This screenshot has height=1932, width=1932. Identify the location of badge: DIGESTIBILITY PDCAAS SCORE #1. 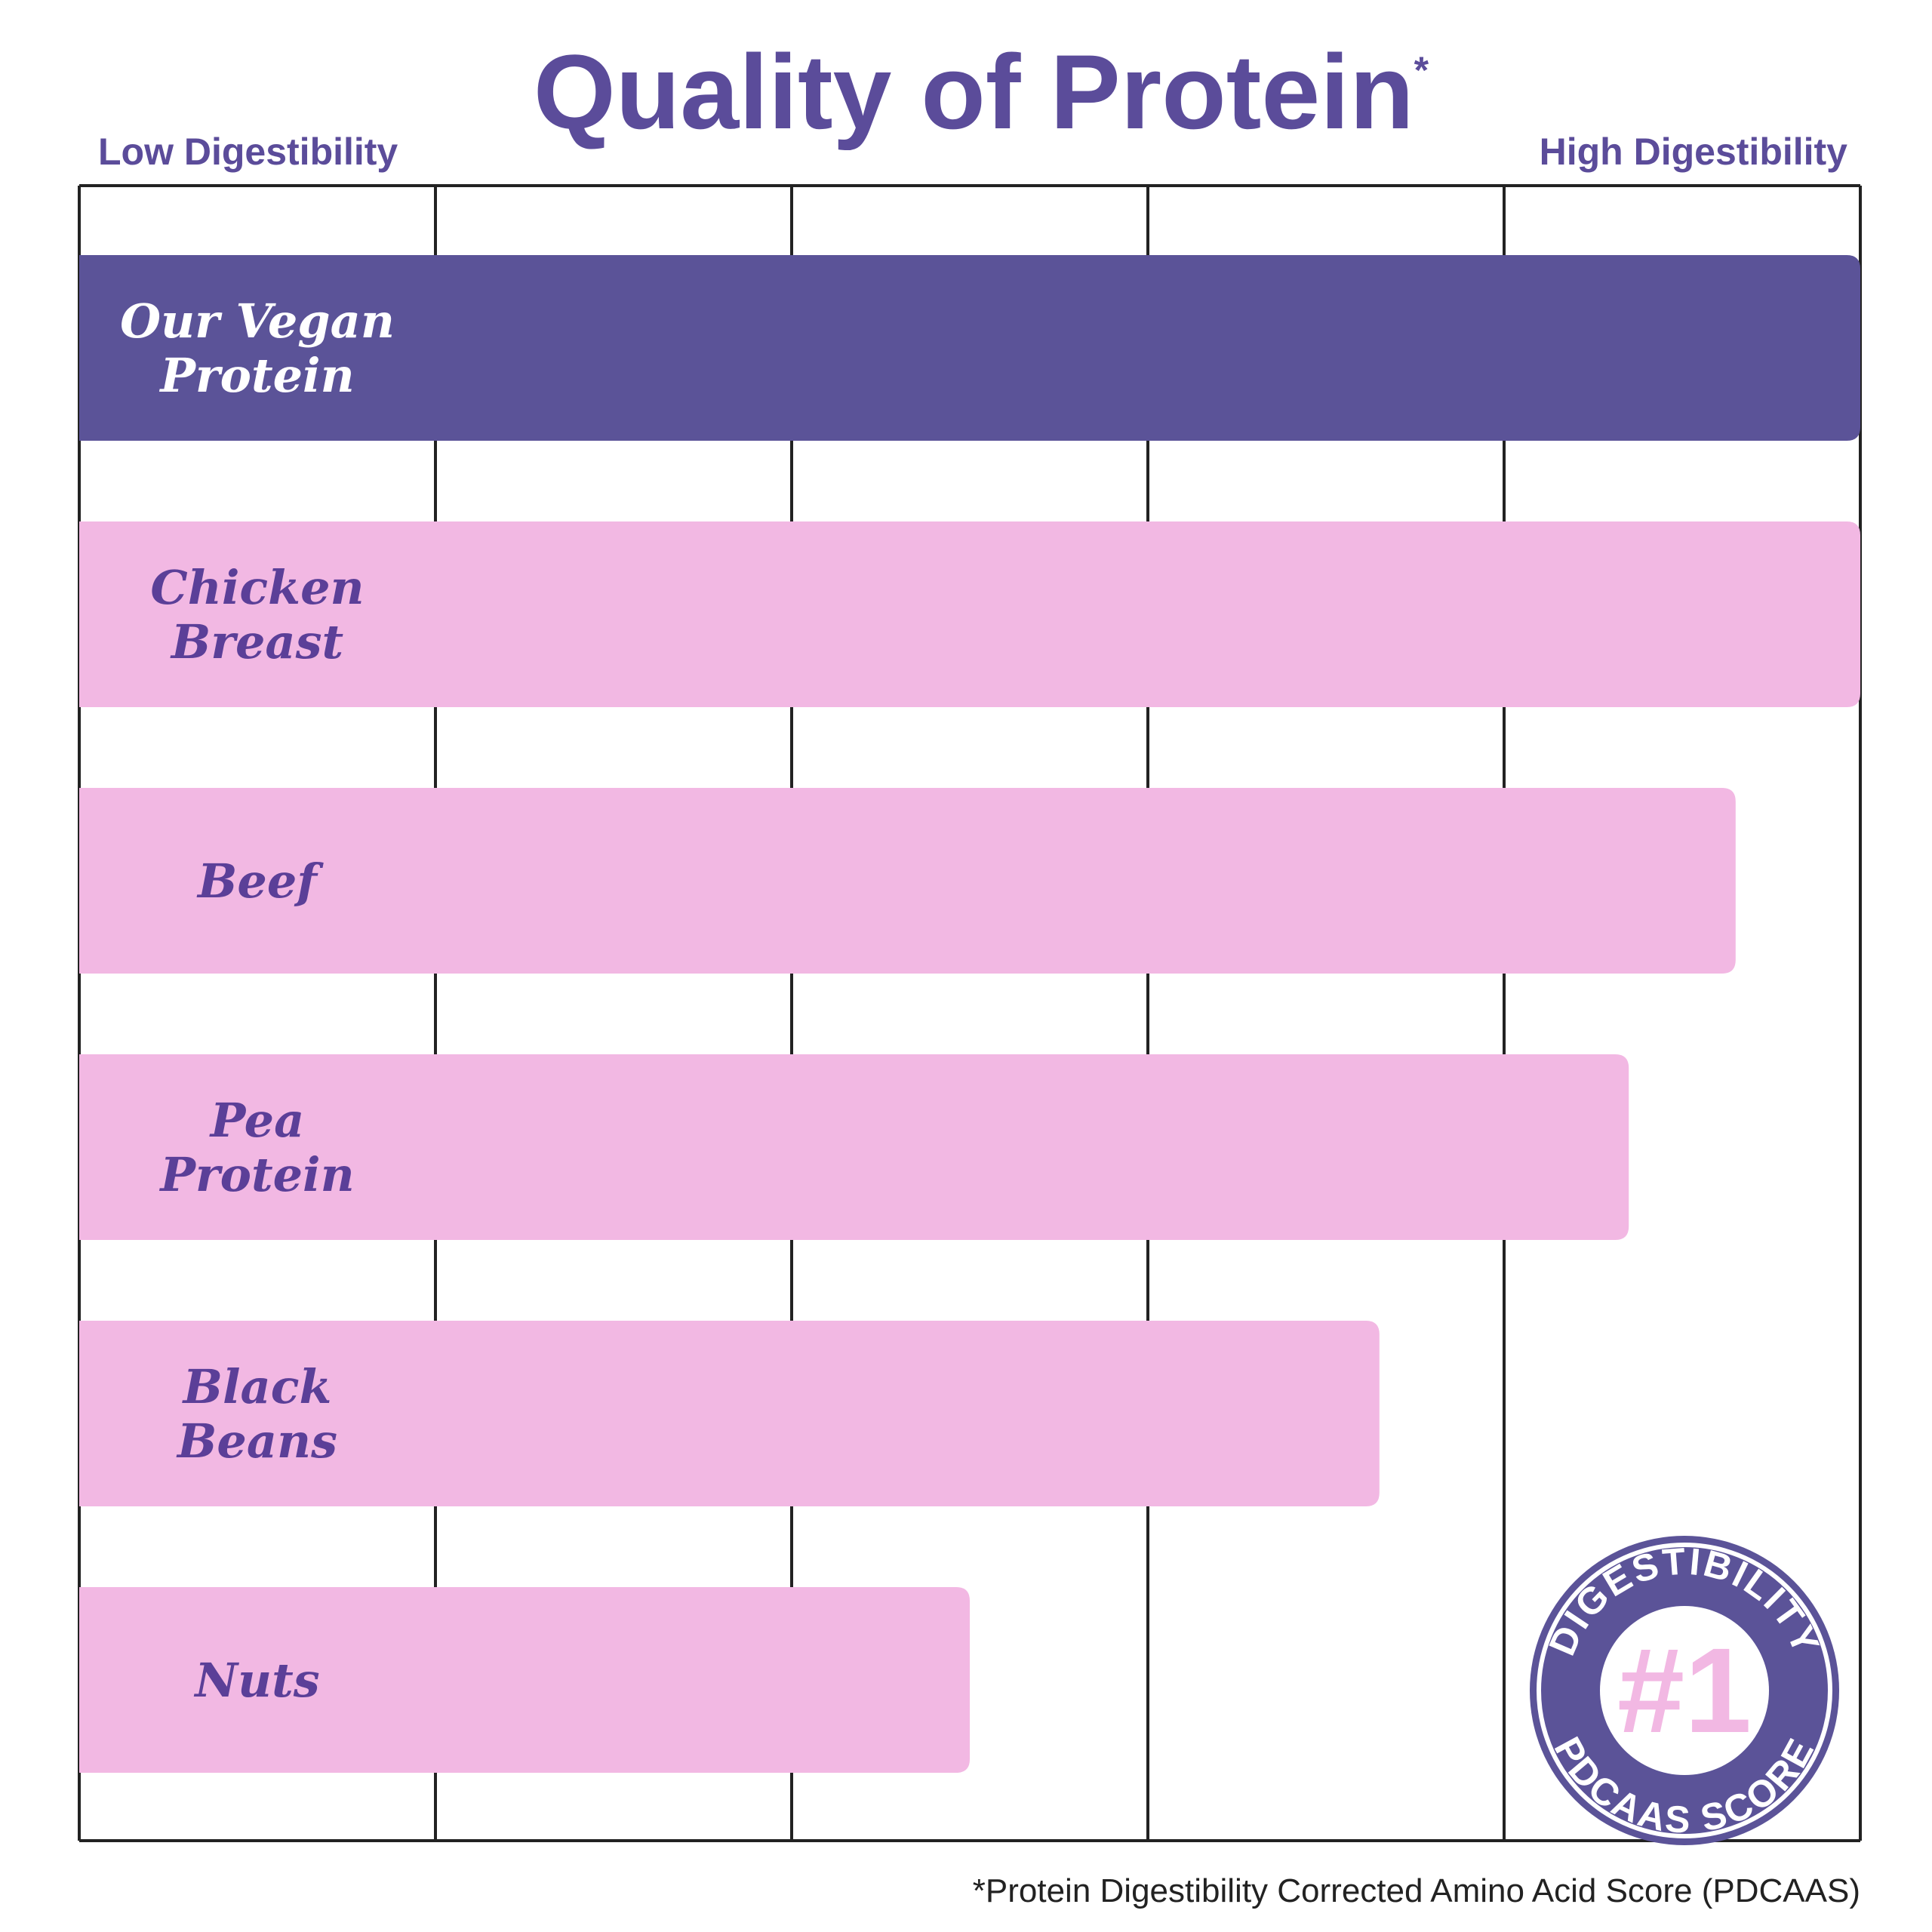
(1684, 1690).